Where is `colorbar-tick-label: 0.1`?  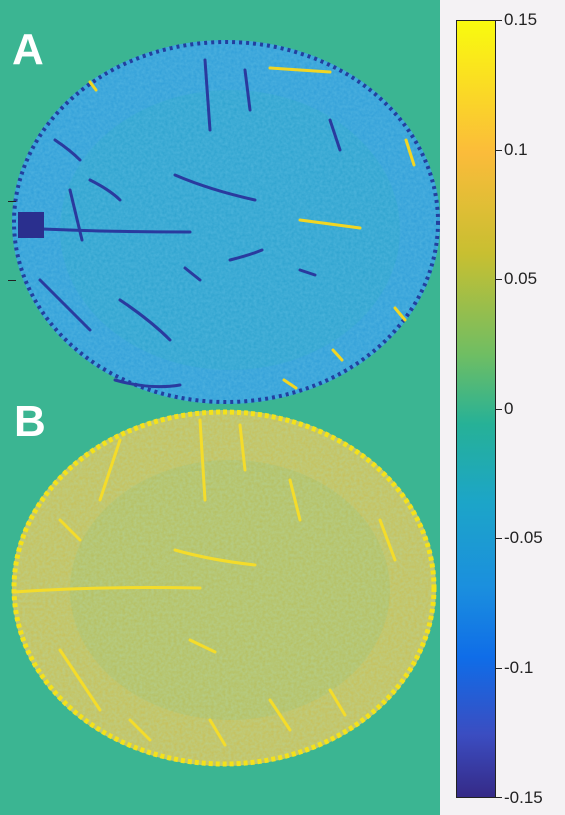 colorbar-tick-label: 0.1 is located at coordinates (516, 149).